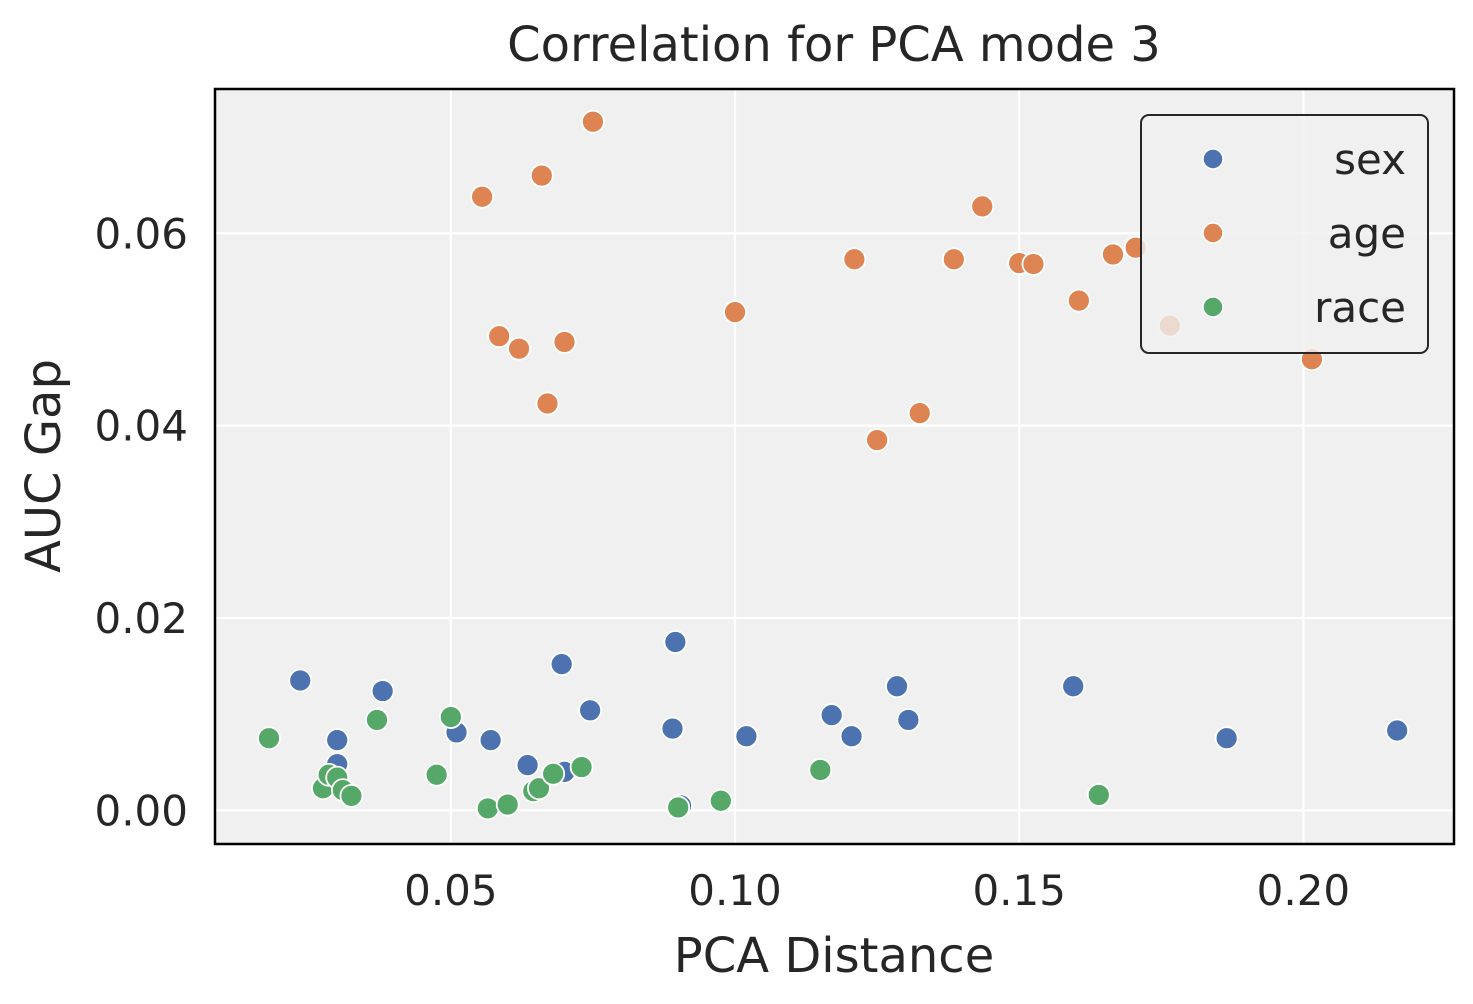 The image size is (1473, 1004). I want to click on x-tick-label: 0.15, so click(1019, 890).